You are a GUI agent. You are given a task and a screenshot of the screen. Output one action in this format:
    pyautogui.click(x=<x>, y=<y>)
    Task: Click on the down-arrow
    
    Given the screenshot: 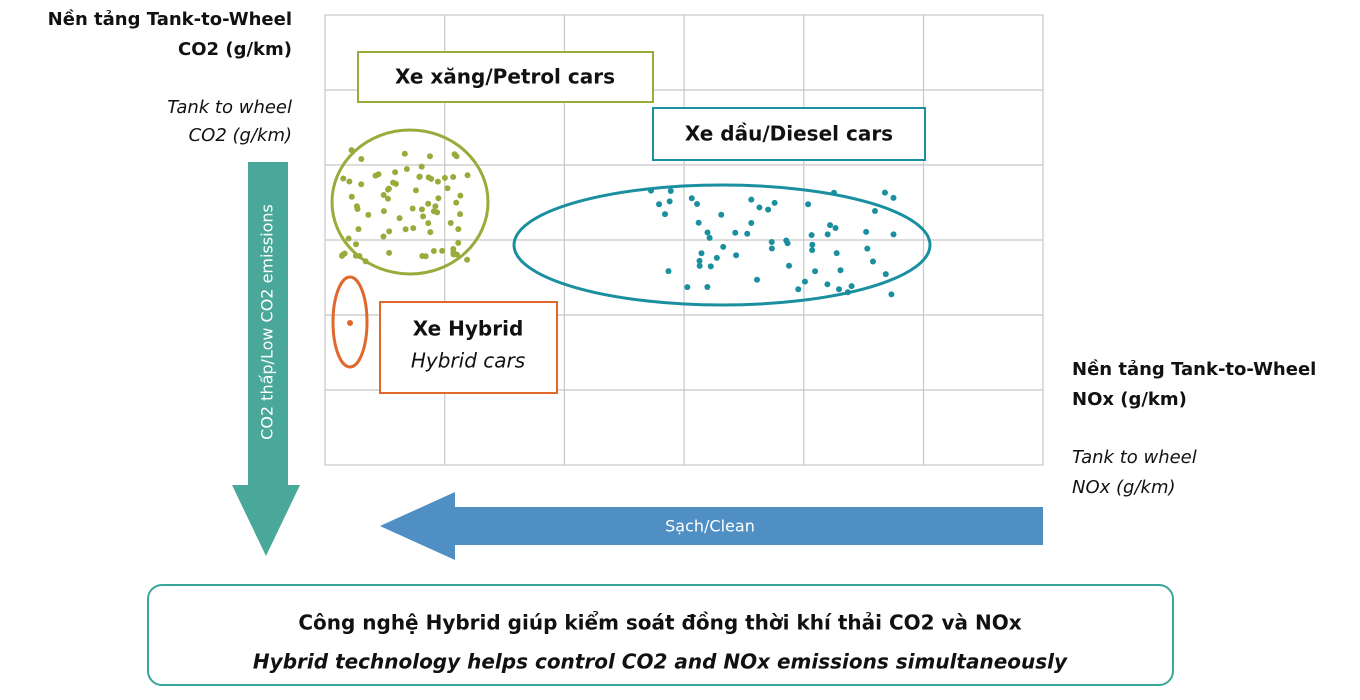 What is the action you would take?
    pyautogui.click(x=266, y=359)
    